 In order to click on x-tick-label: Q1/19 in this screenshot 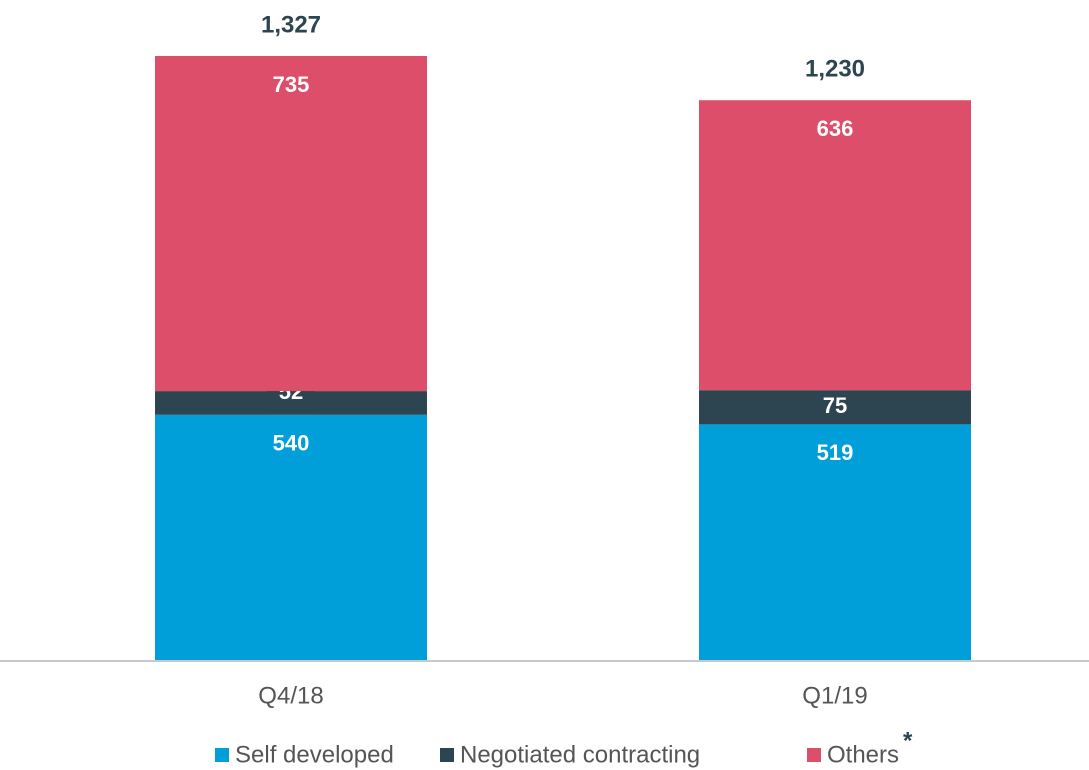, I will do `click(834, 695)`.